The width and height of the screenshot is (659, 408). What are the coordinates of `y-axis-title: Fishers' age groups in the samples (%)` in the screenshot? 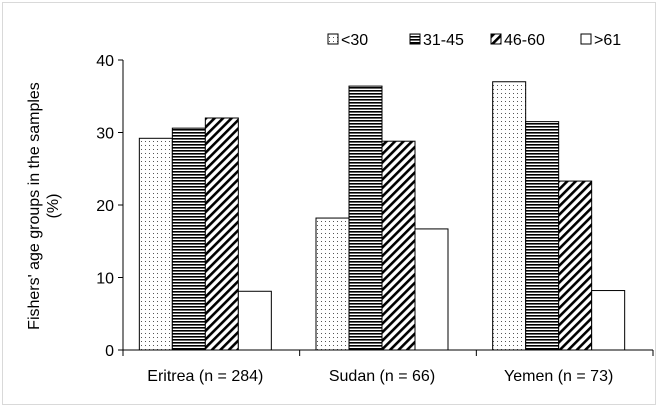 It's located at (44, 206).